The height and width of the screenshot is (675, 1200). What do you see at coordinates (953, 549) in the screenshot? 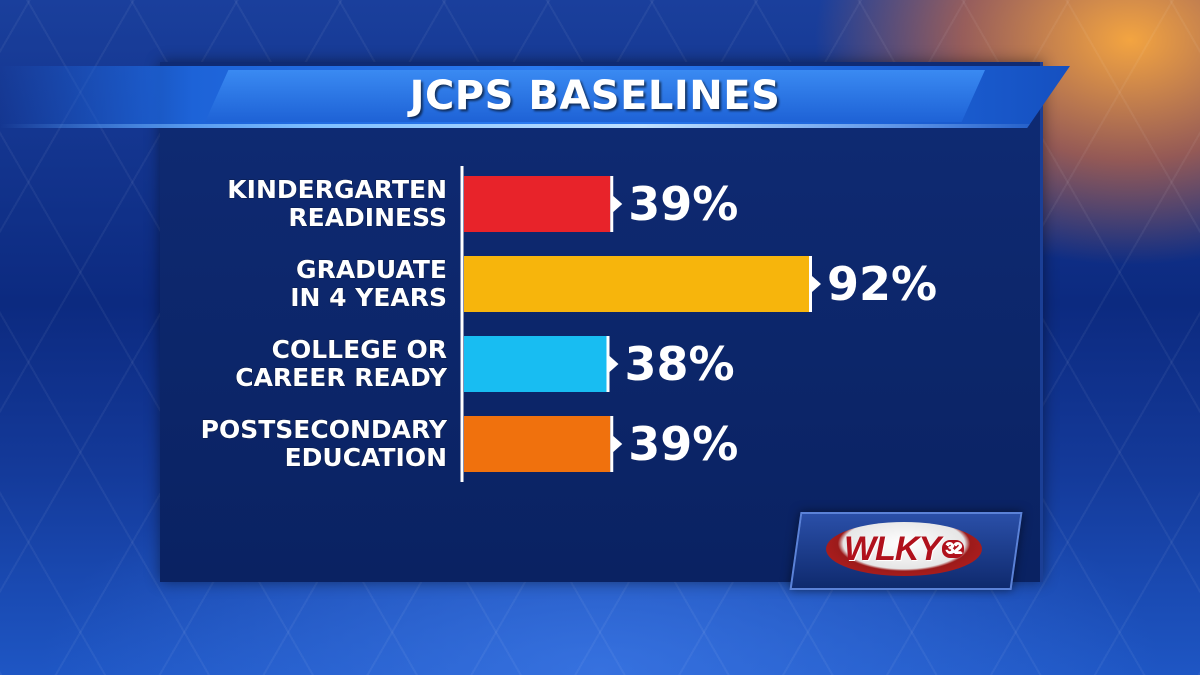
I see `station-logo-channel: 32` at bounding box center [953, 549].